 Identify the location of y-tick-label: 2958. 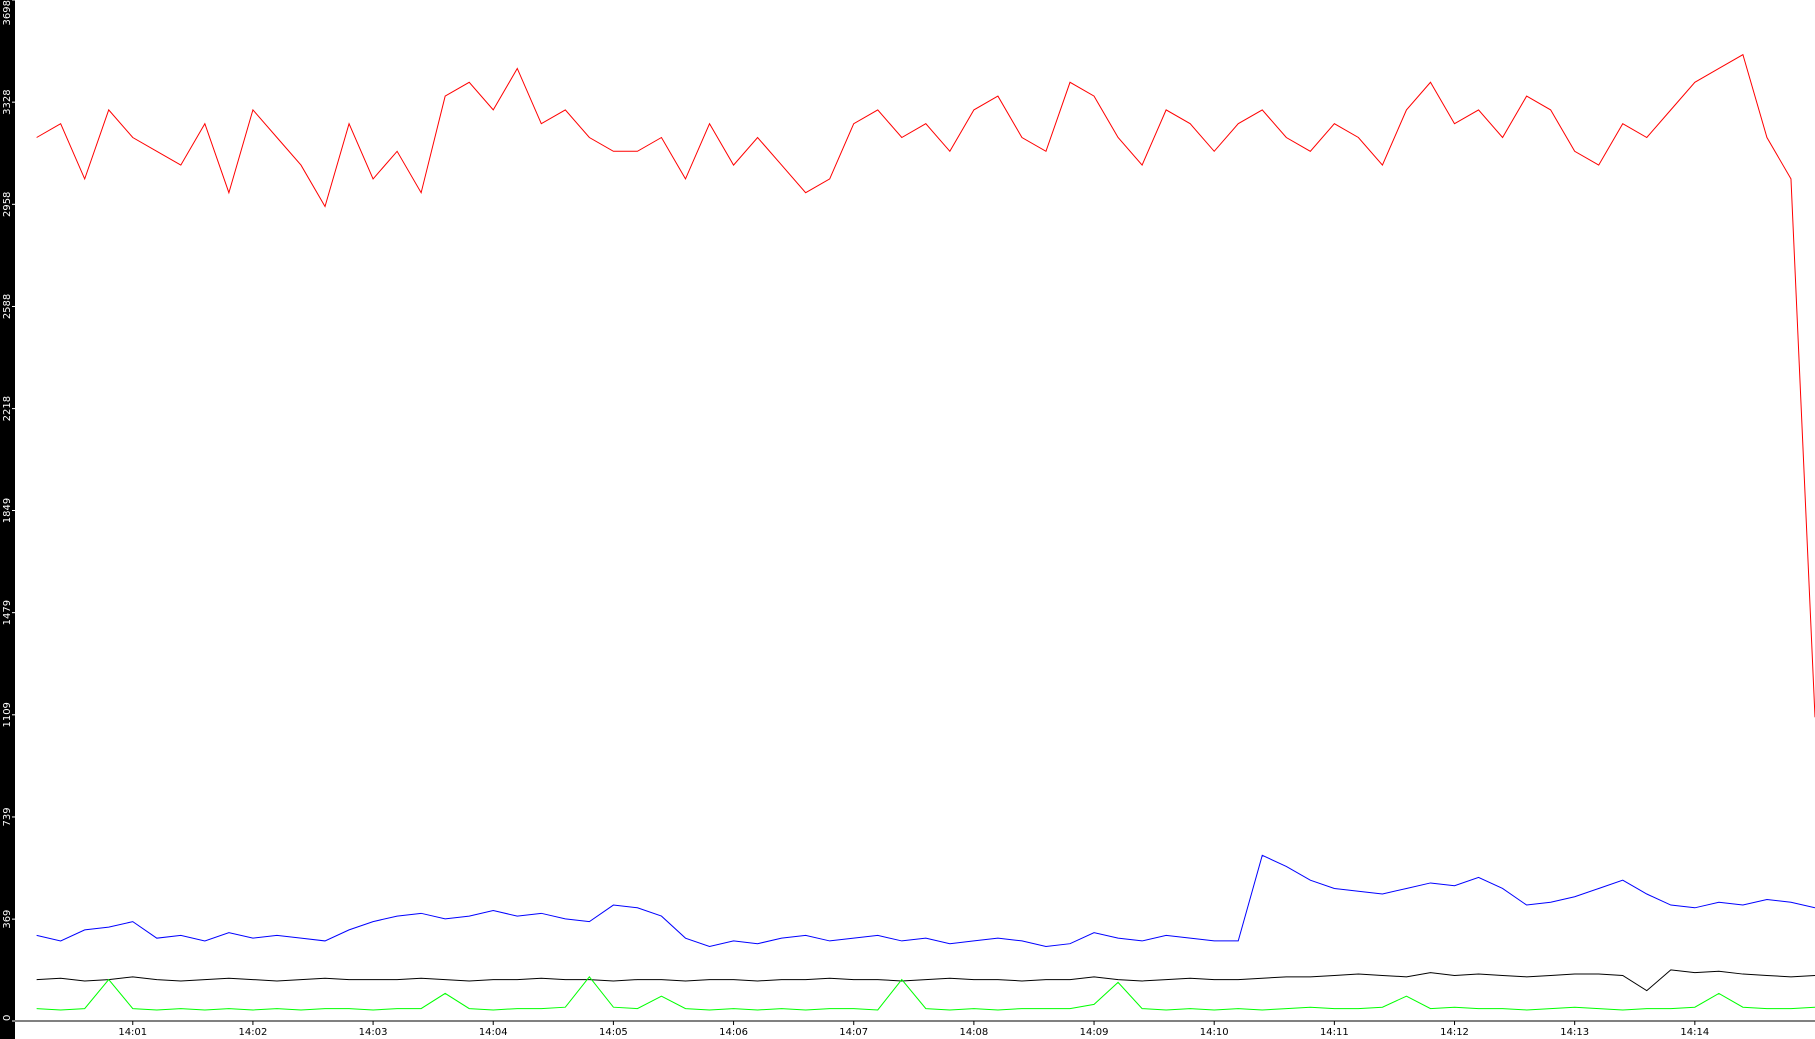
(7, 204).